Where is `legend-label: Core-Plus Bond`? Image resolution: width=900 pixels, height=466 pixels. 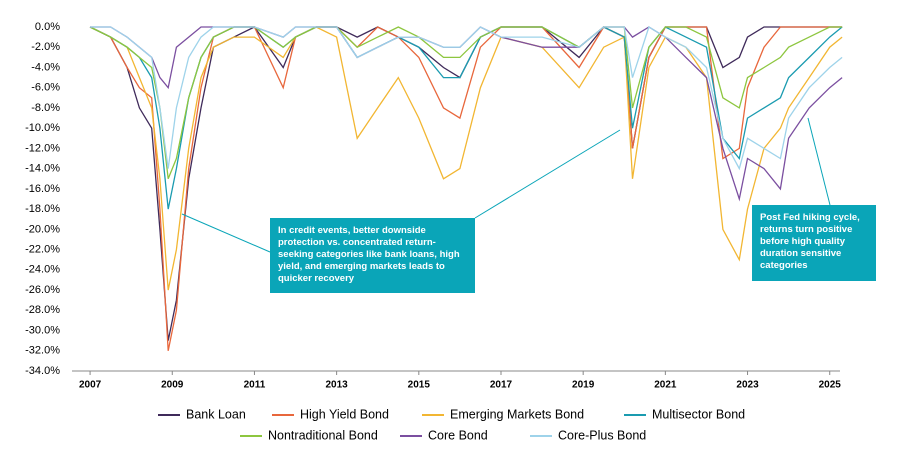 legend-label: Core-Plus Bond is located at coordinates (602, 435).